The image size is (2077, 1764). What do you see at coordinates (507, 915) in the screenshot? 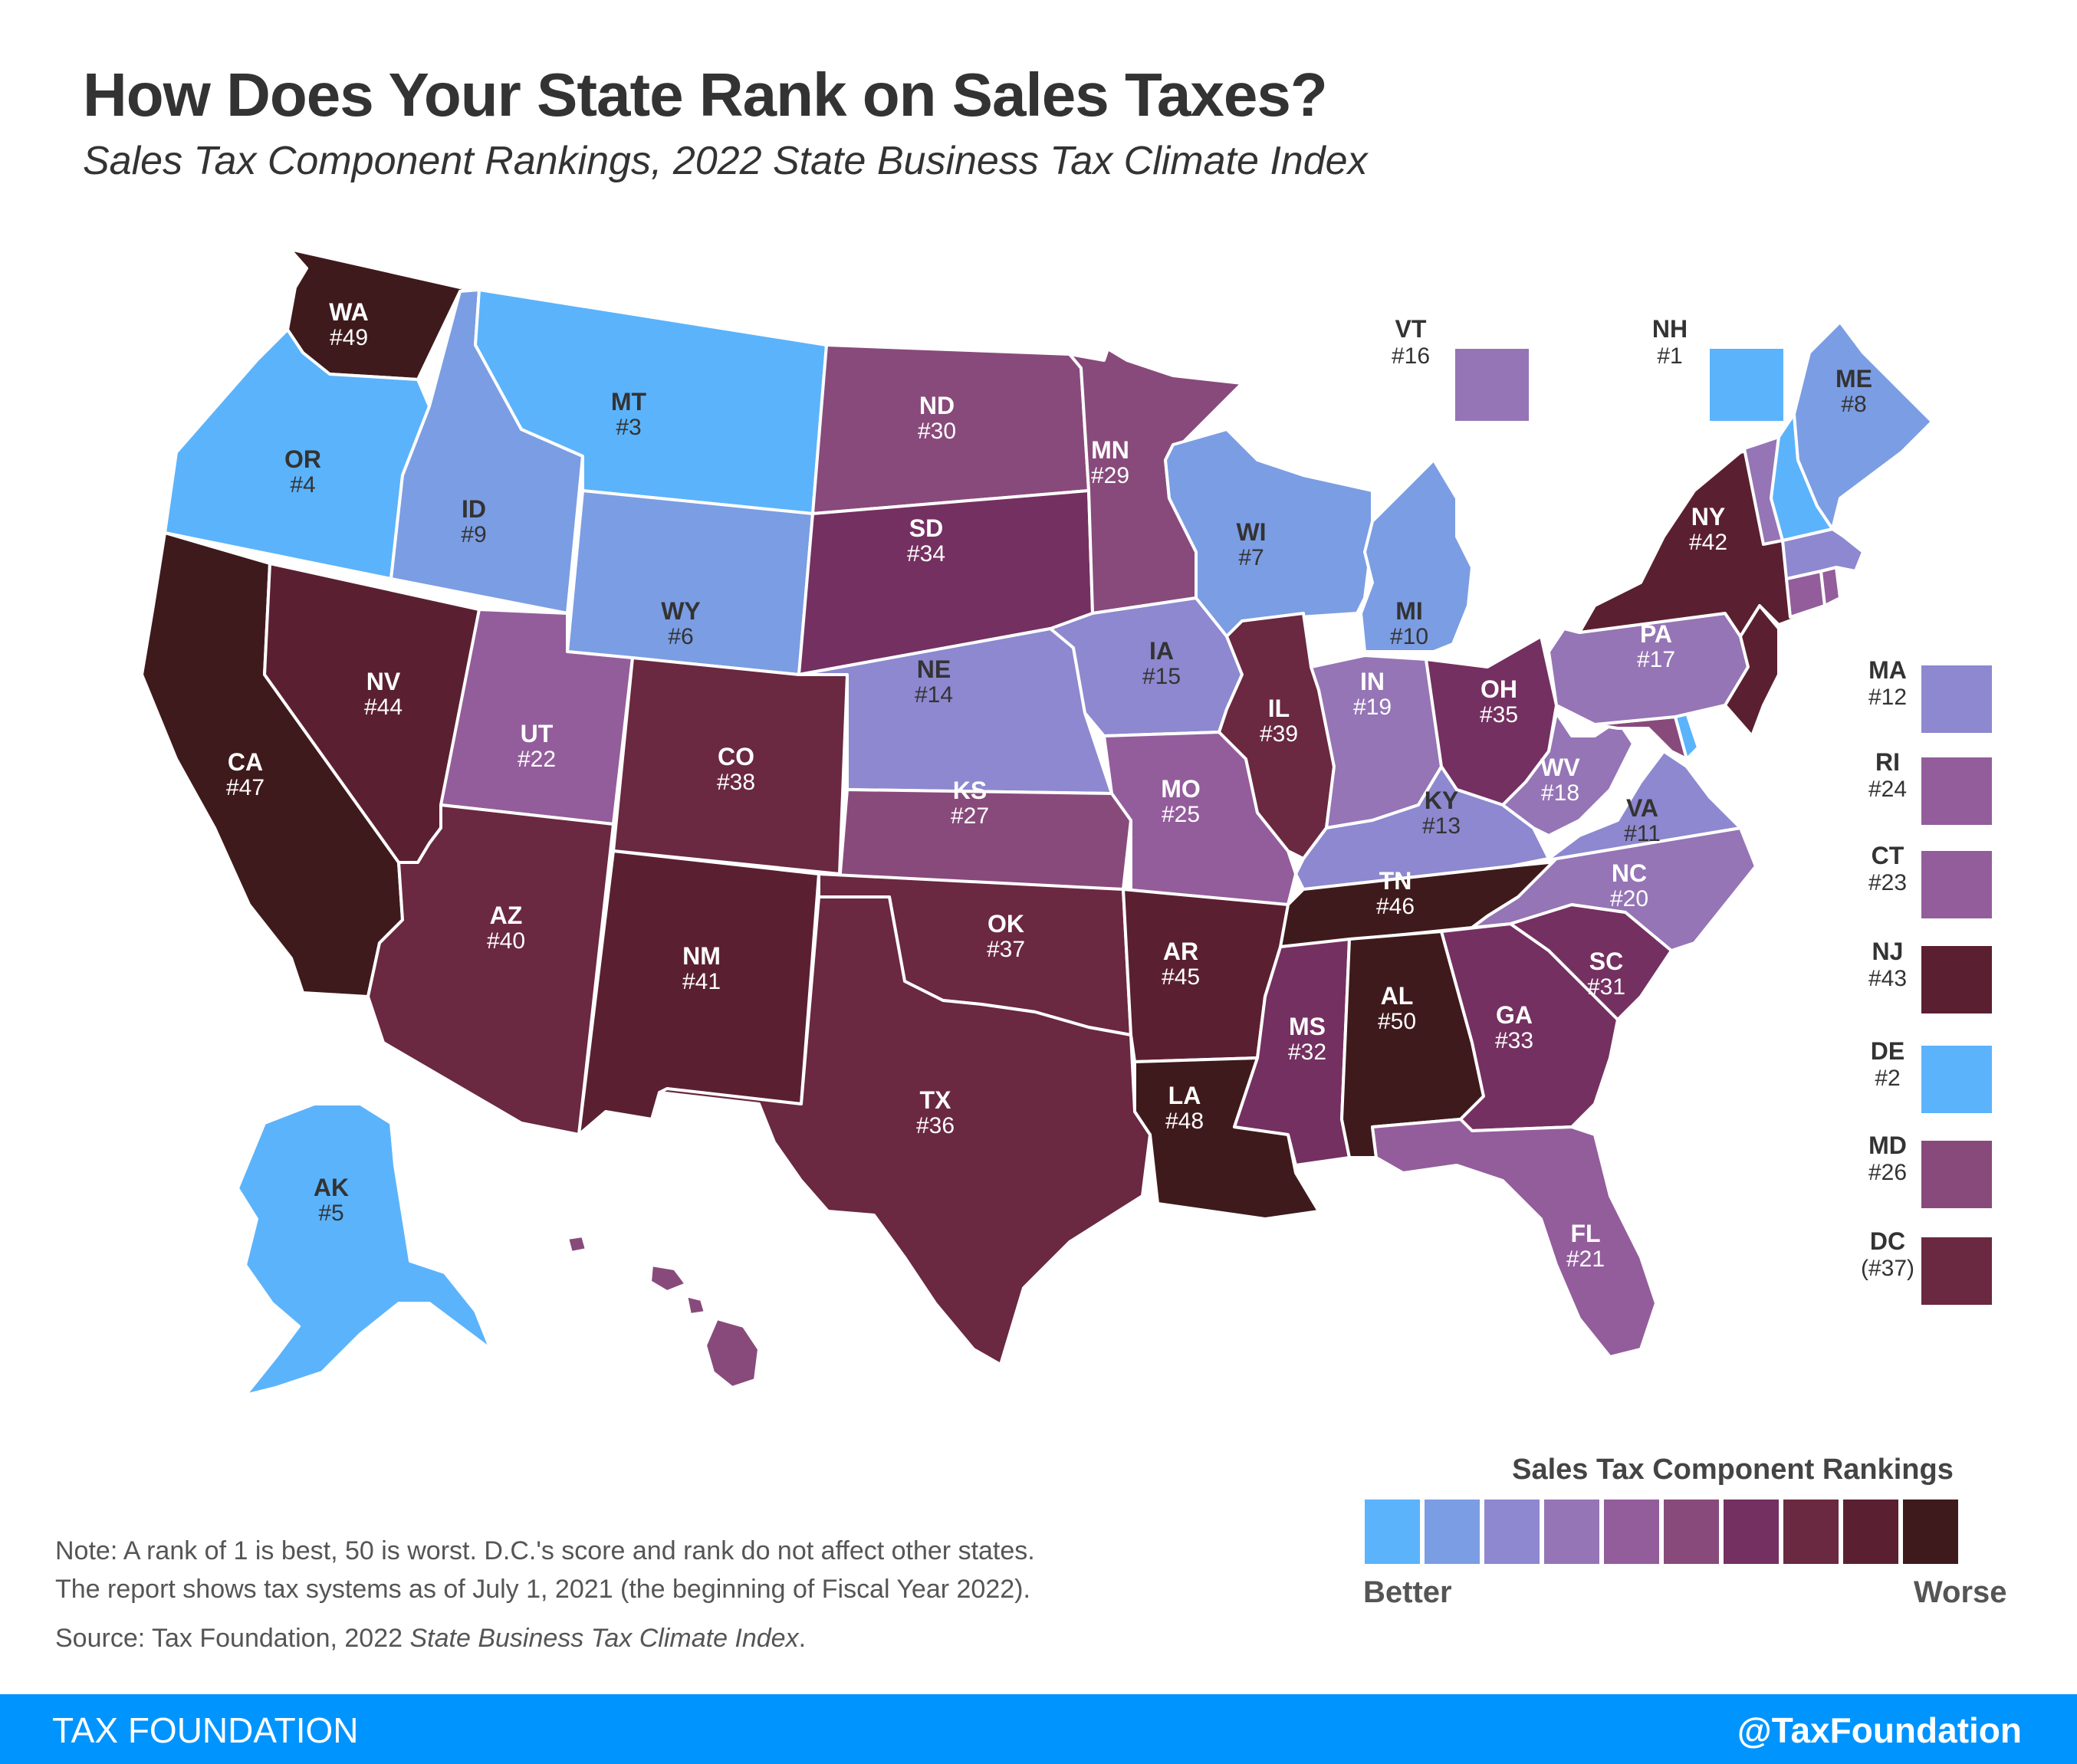
I see `state-code-AZ: AZ` at bounding box center [507, 915].